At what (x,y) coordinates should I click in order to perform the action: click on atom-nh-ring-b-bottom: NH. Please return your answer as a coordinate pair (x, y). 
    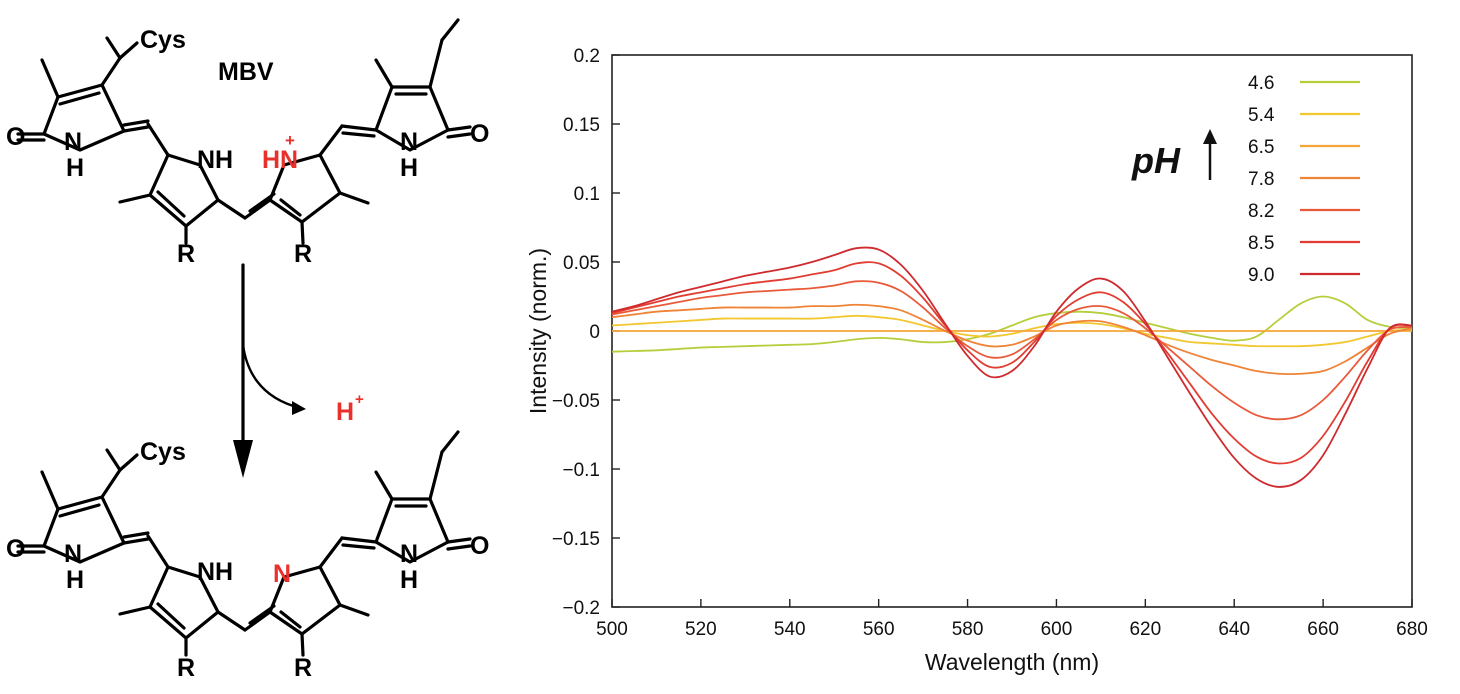
    Looking at the image, I should click on (215, 572).